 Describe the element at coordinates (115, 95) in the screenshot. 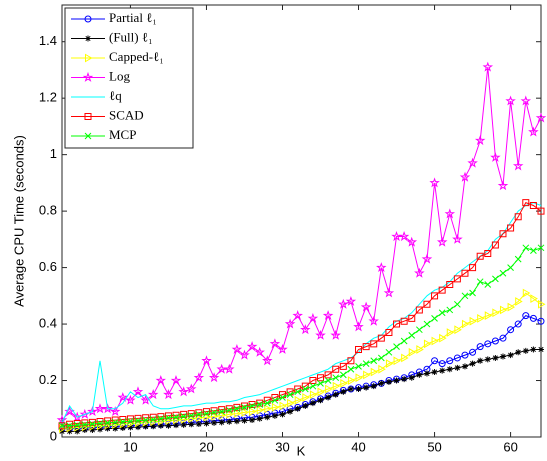

I see `legend-label: ℓq` at that location.